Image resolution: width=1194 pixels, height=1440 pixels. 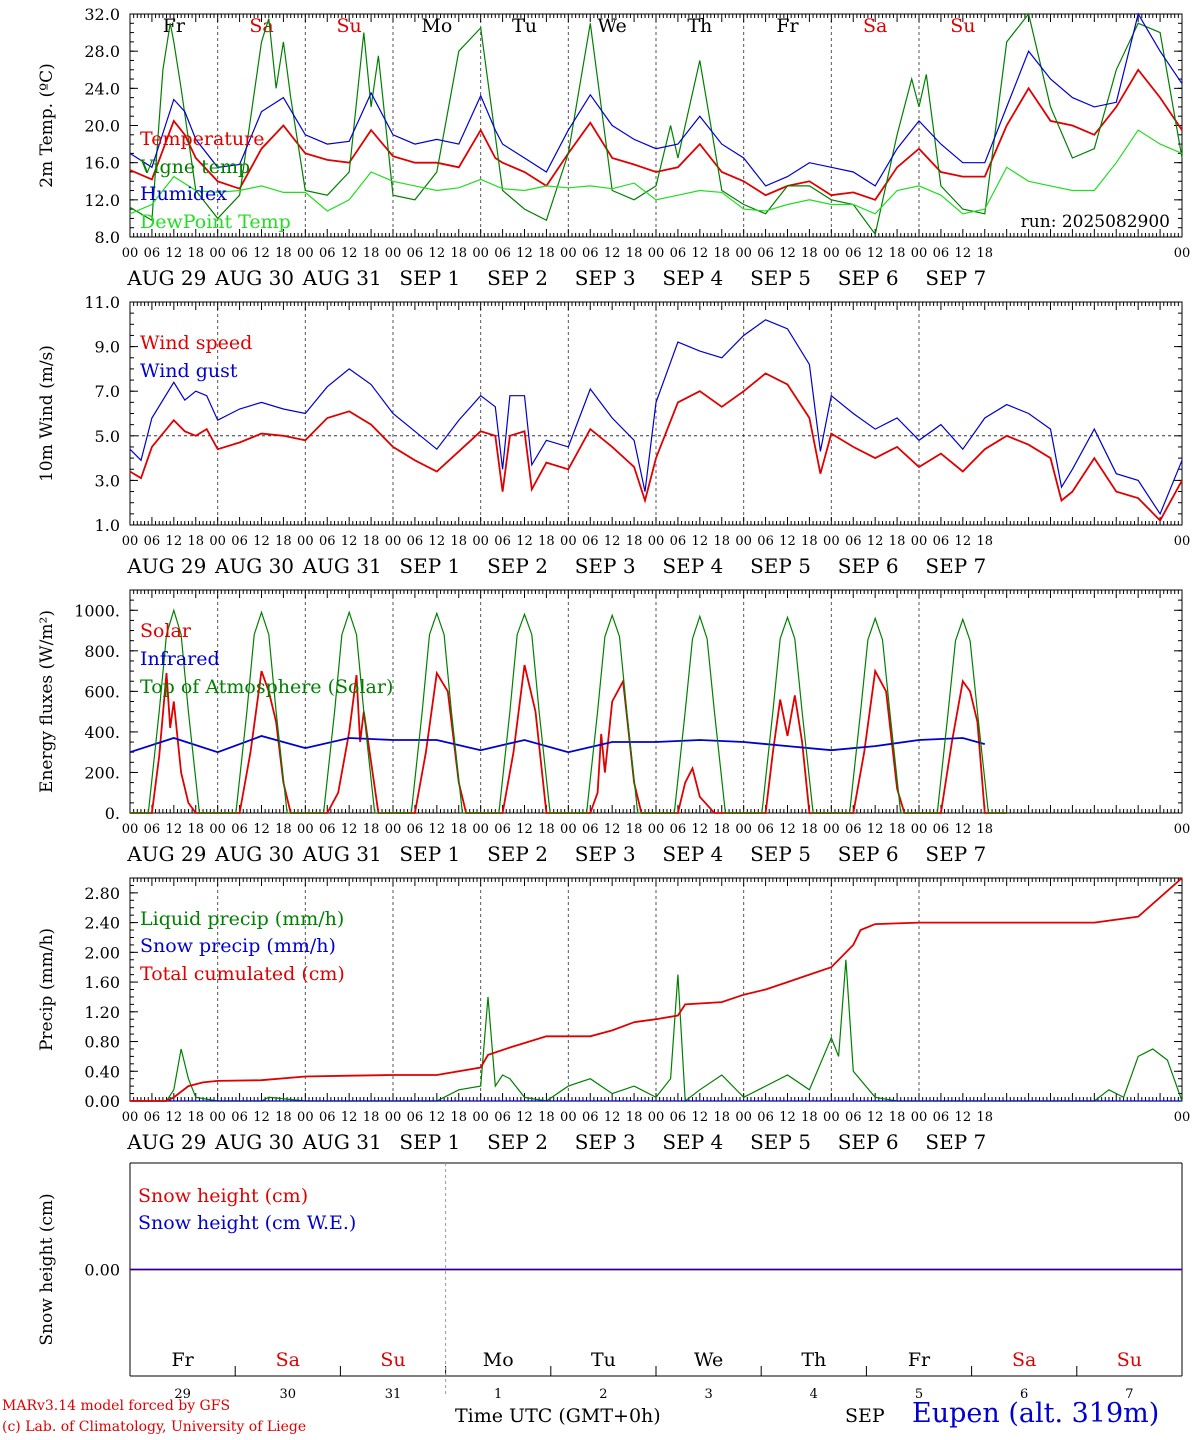 I want to click on y-tick-label: 16.0, so click(x=102, y=163).